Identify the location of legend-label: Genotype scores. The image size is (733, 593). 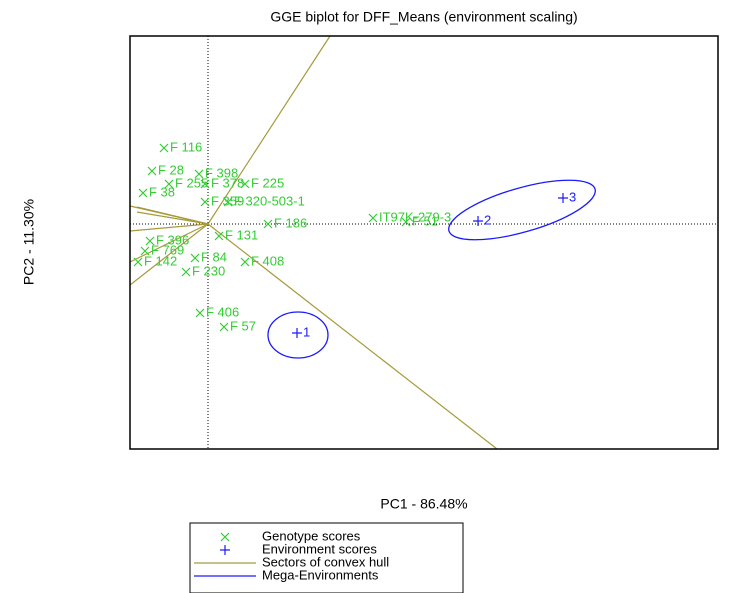
(311, 535).